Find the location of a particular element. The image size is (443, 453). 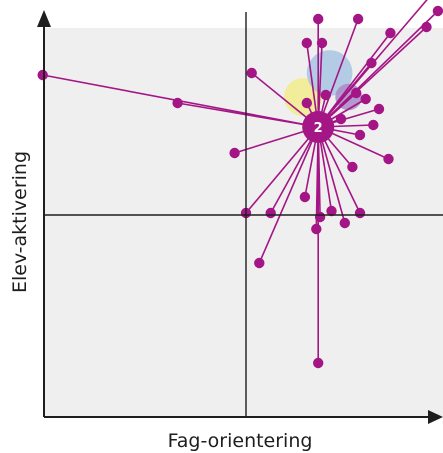

center-cluster-marker is located at coordinates (318, 127).